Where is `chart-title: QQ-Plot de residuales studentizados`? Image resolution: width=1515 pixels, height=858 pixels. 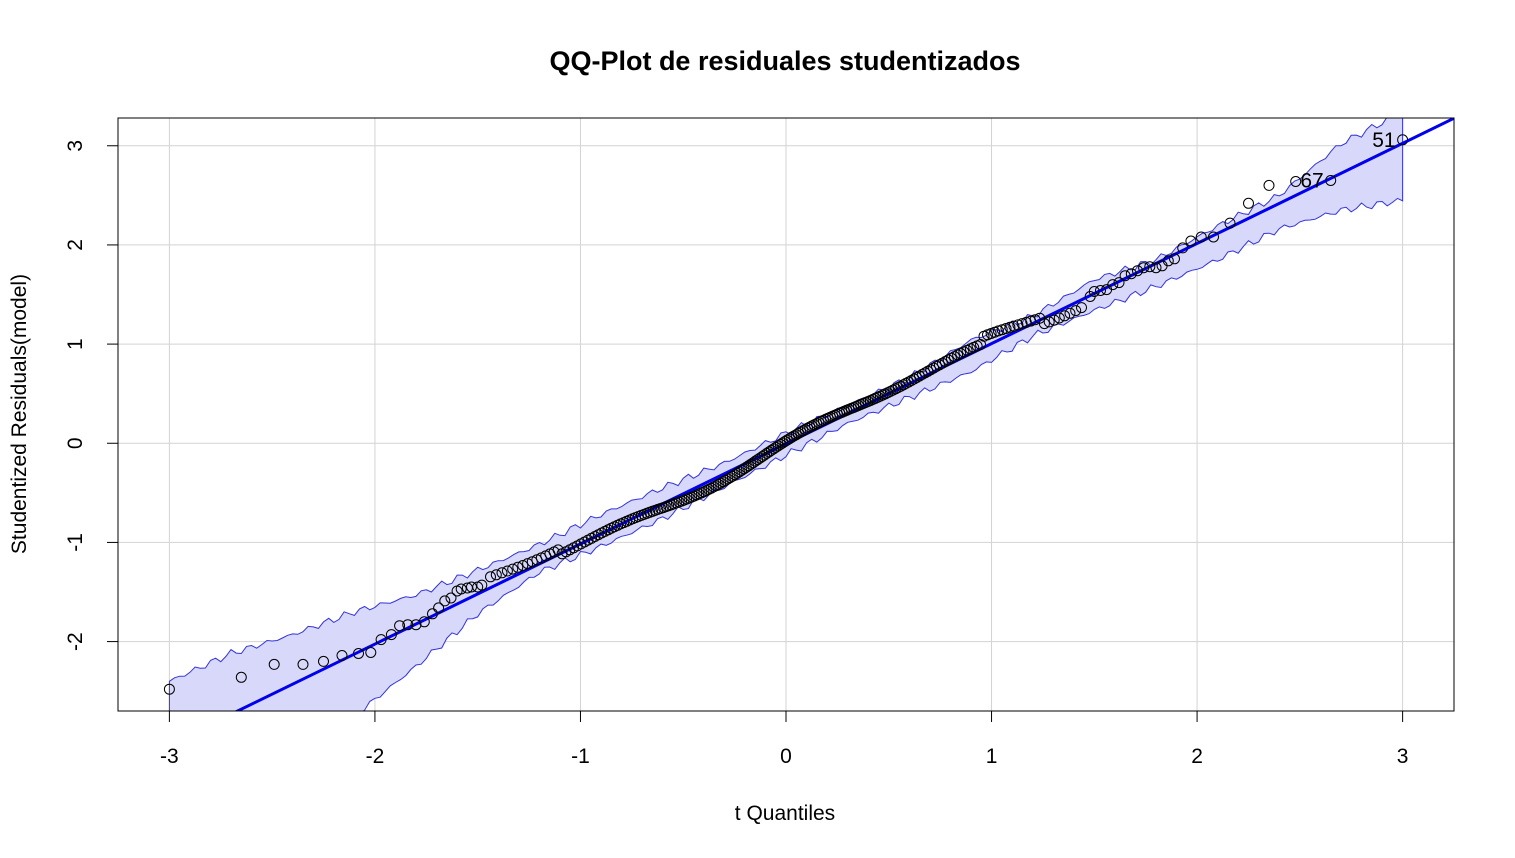 chart-title: QQ-Plot de residuales studentizados is located at coordinates (784, 61).